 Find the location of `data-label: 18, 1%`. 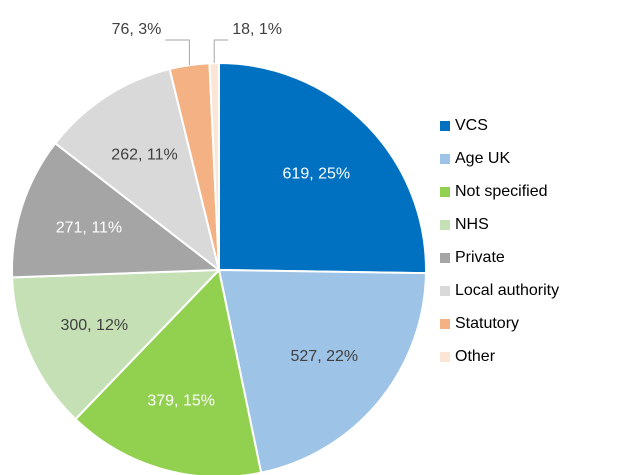

data-label: 18, 1% is located at coordinates (257, 29).